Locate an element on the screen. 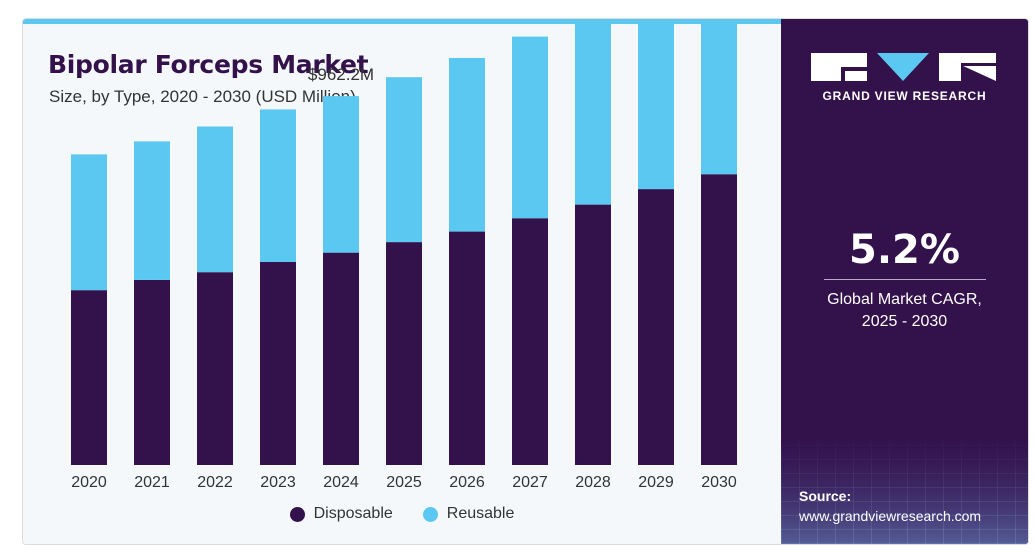 This screenshot has width=1035, height=553. bar-disposable-2028 is located at coordinates (593, 334).